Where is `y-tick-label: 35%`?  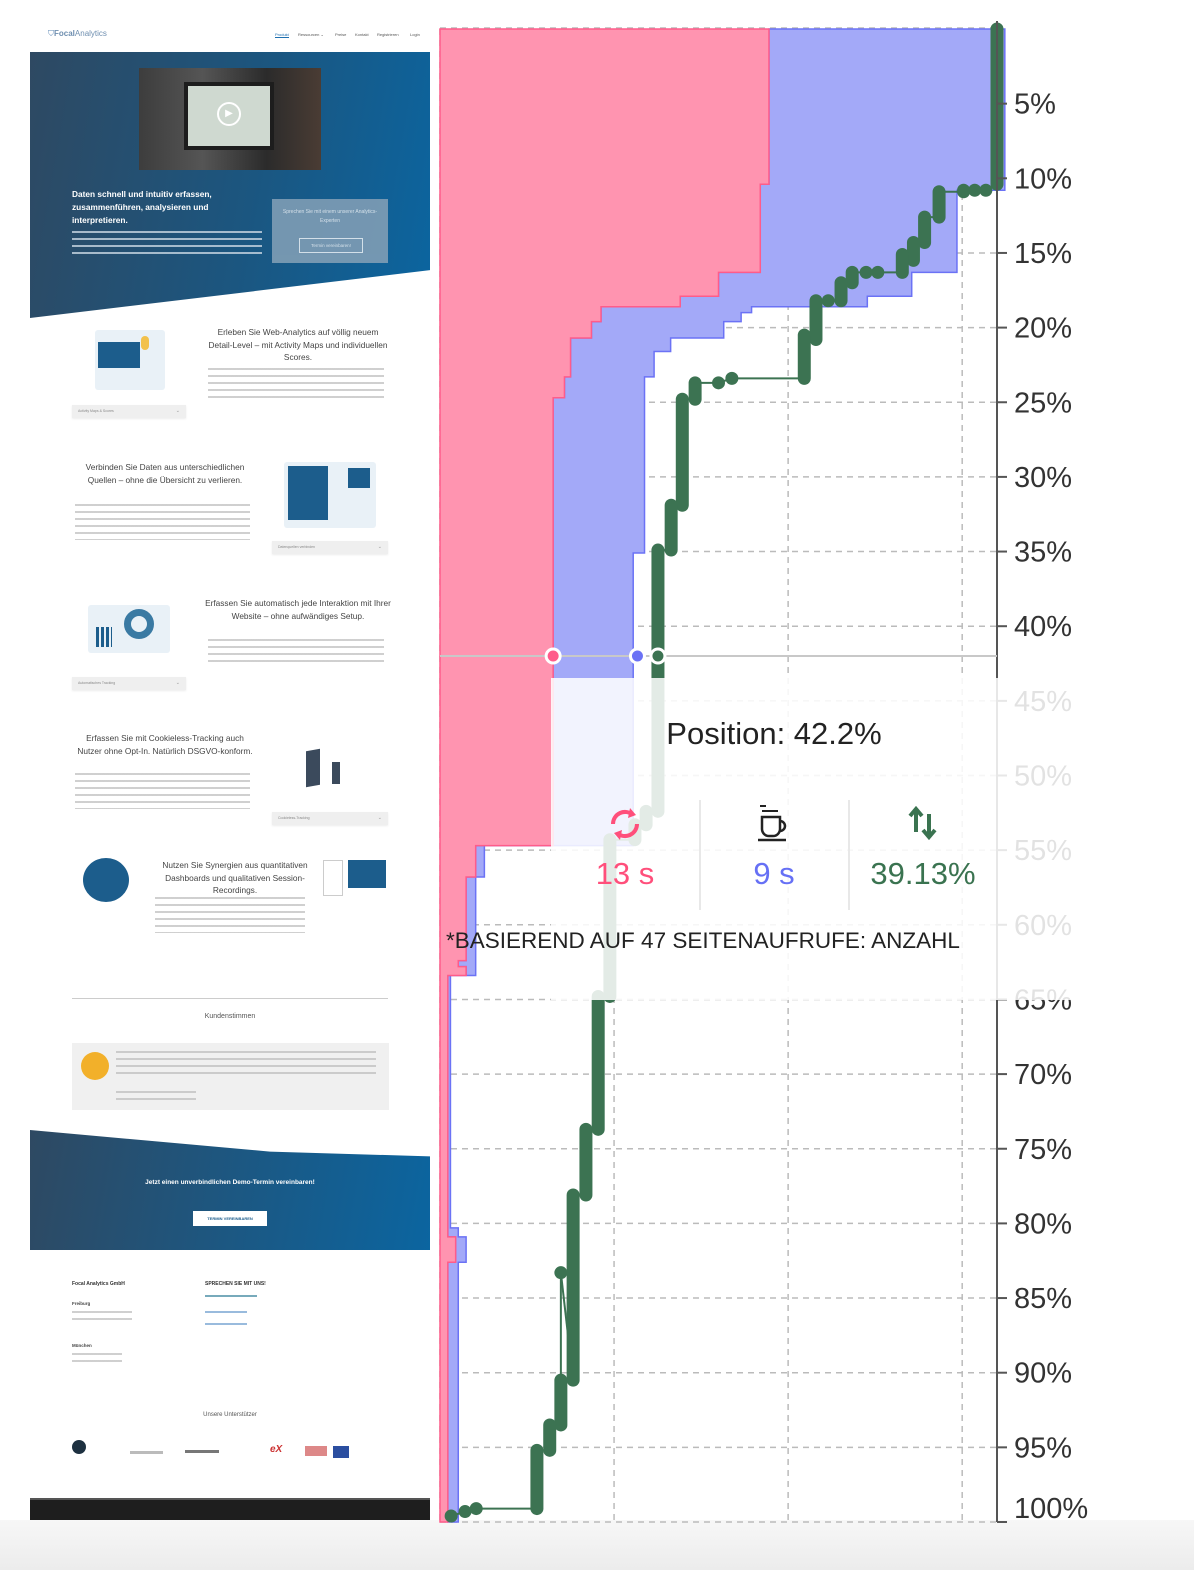 y-tick-label: 35% is located at coordinates (1043, 553).